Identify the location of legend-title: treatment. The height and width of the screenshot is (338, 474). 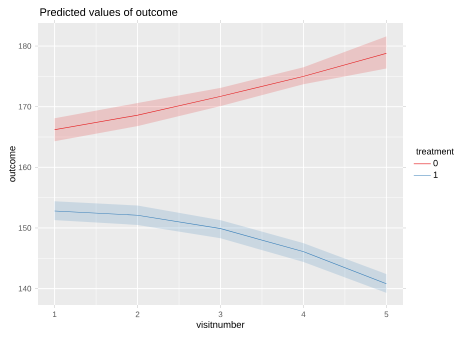
(435, 151).